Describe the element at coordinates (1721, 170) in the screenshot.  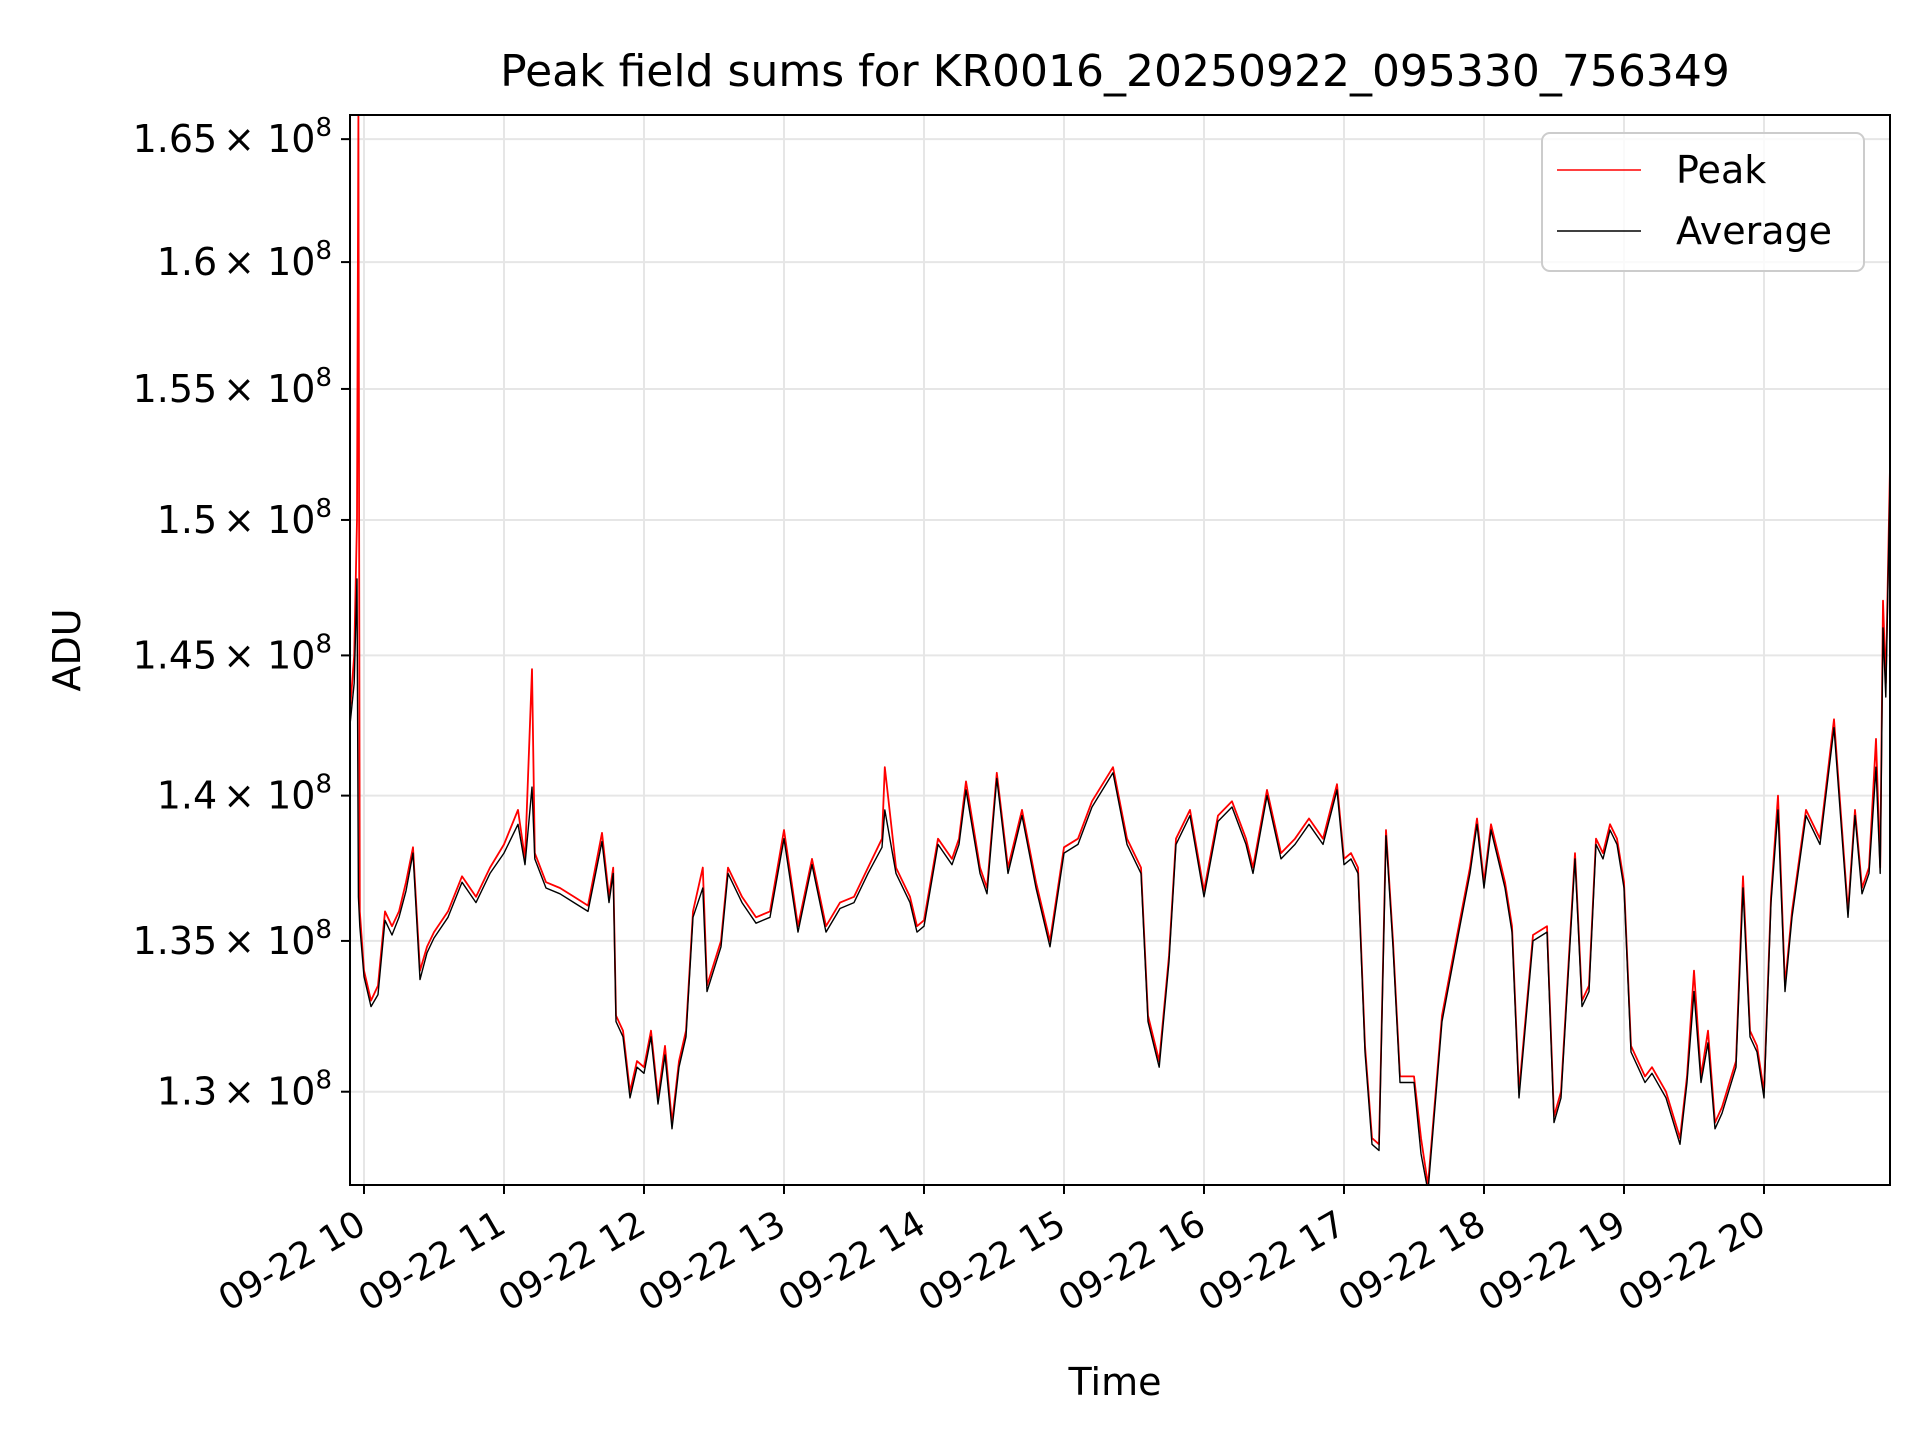
I see `legend-label-peak: Peak` at that location.